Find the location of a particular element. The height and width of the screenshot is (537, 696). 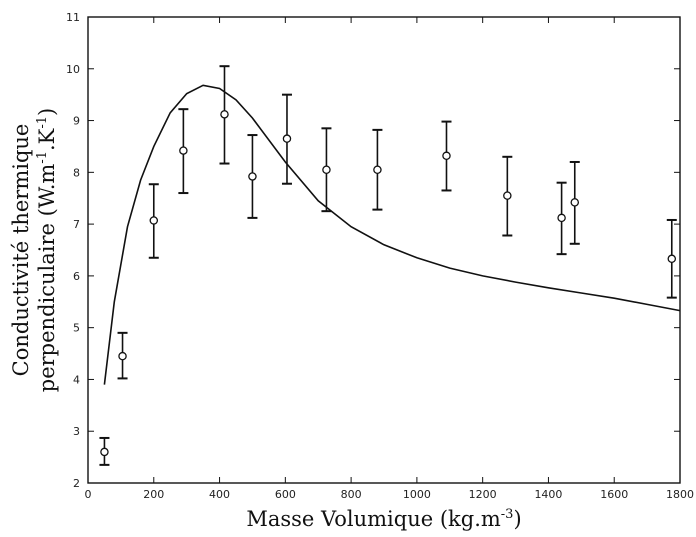

y-tick-label: 4 is located at coordinates (76, 379).